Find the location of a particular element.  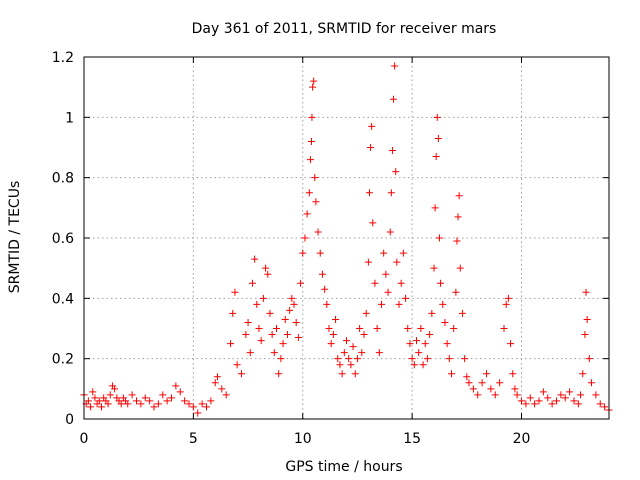

y-axis-title: SRMTID / TECUs is located at coordinates (15, 237).